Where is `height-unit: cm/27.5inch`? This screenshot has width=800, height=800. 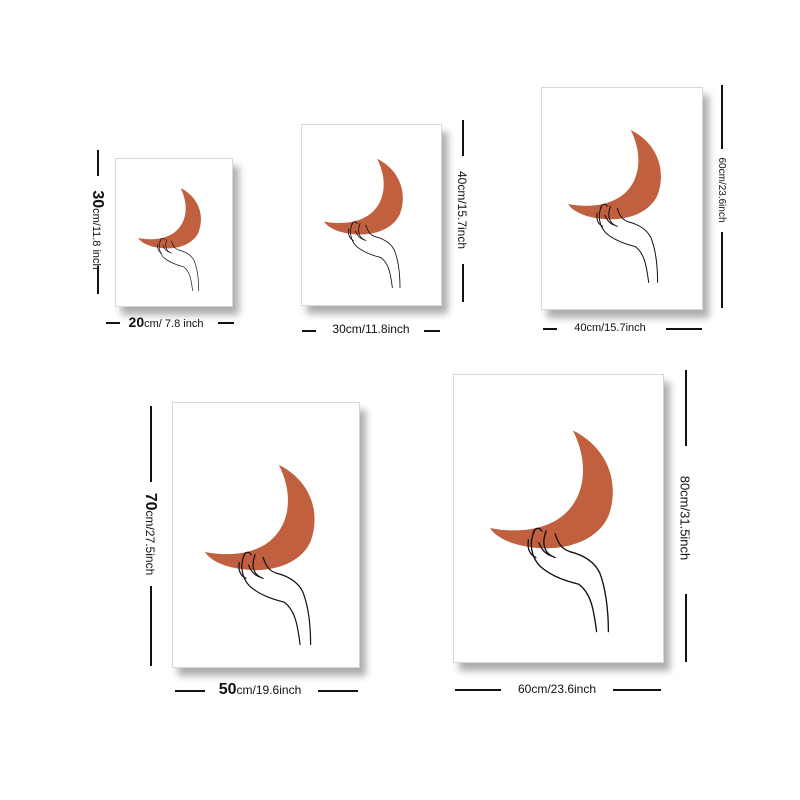 height-unit: cm/27.5inch is located at coordinates (150, 543).